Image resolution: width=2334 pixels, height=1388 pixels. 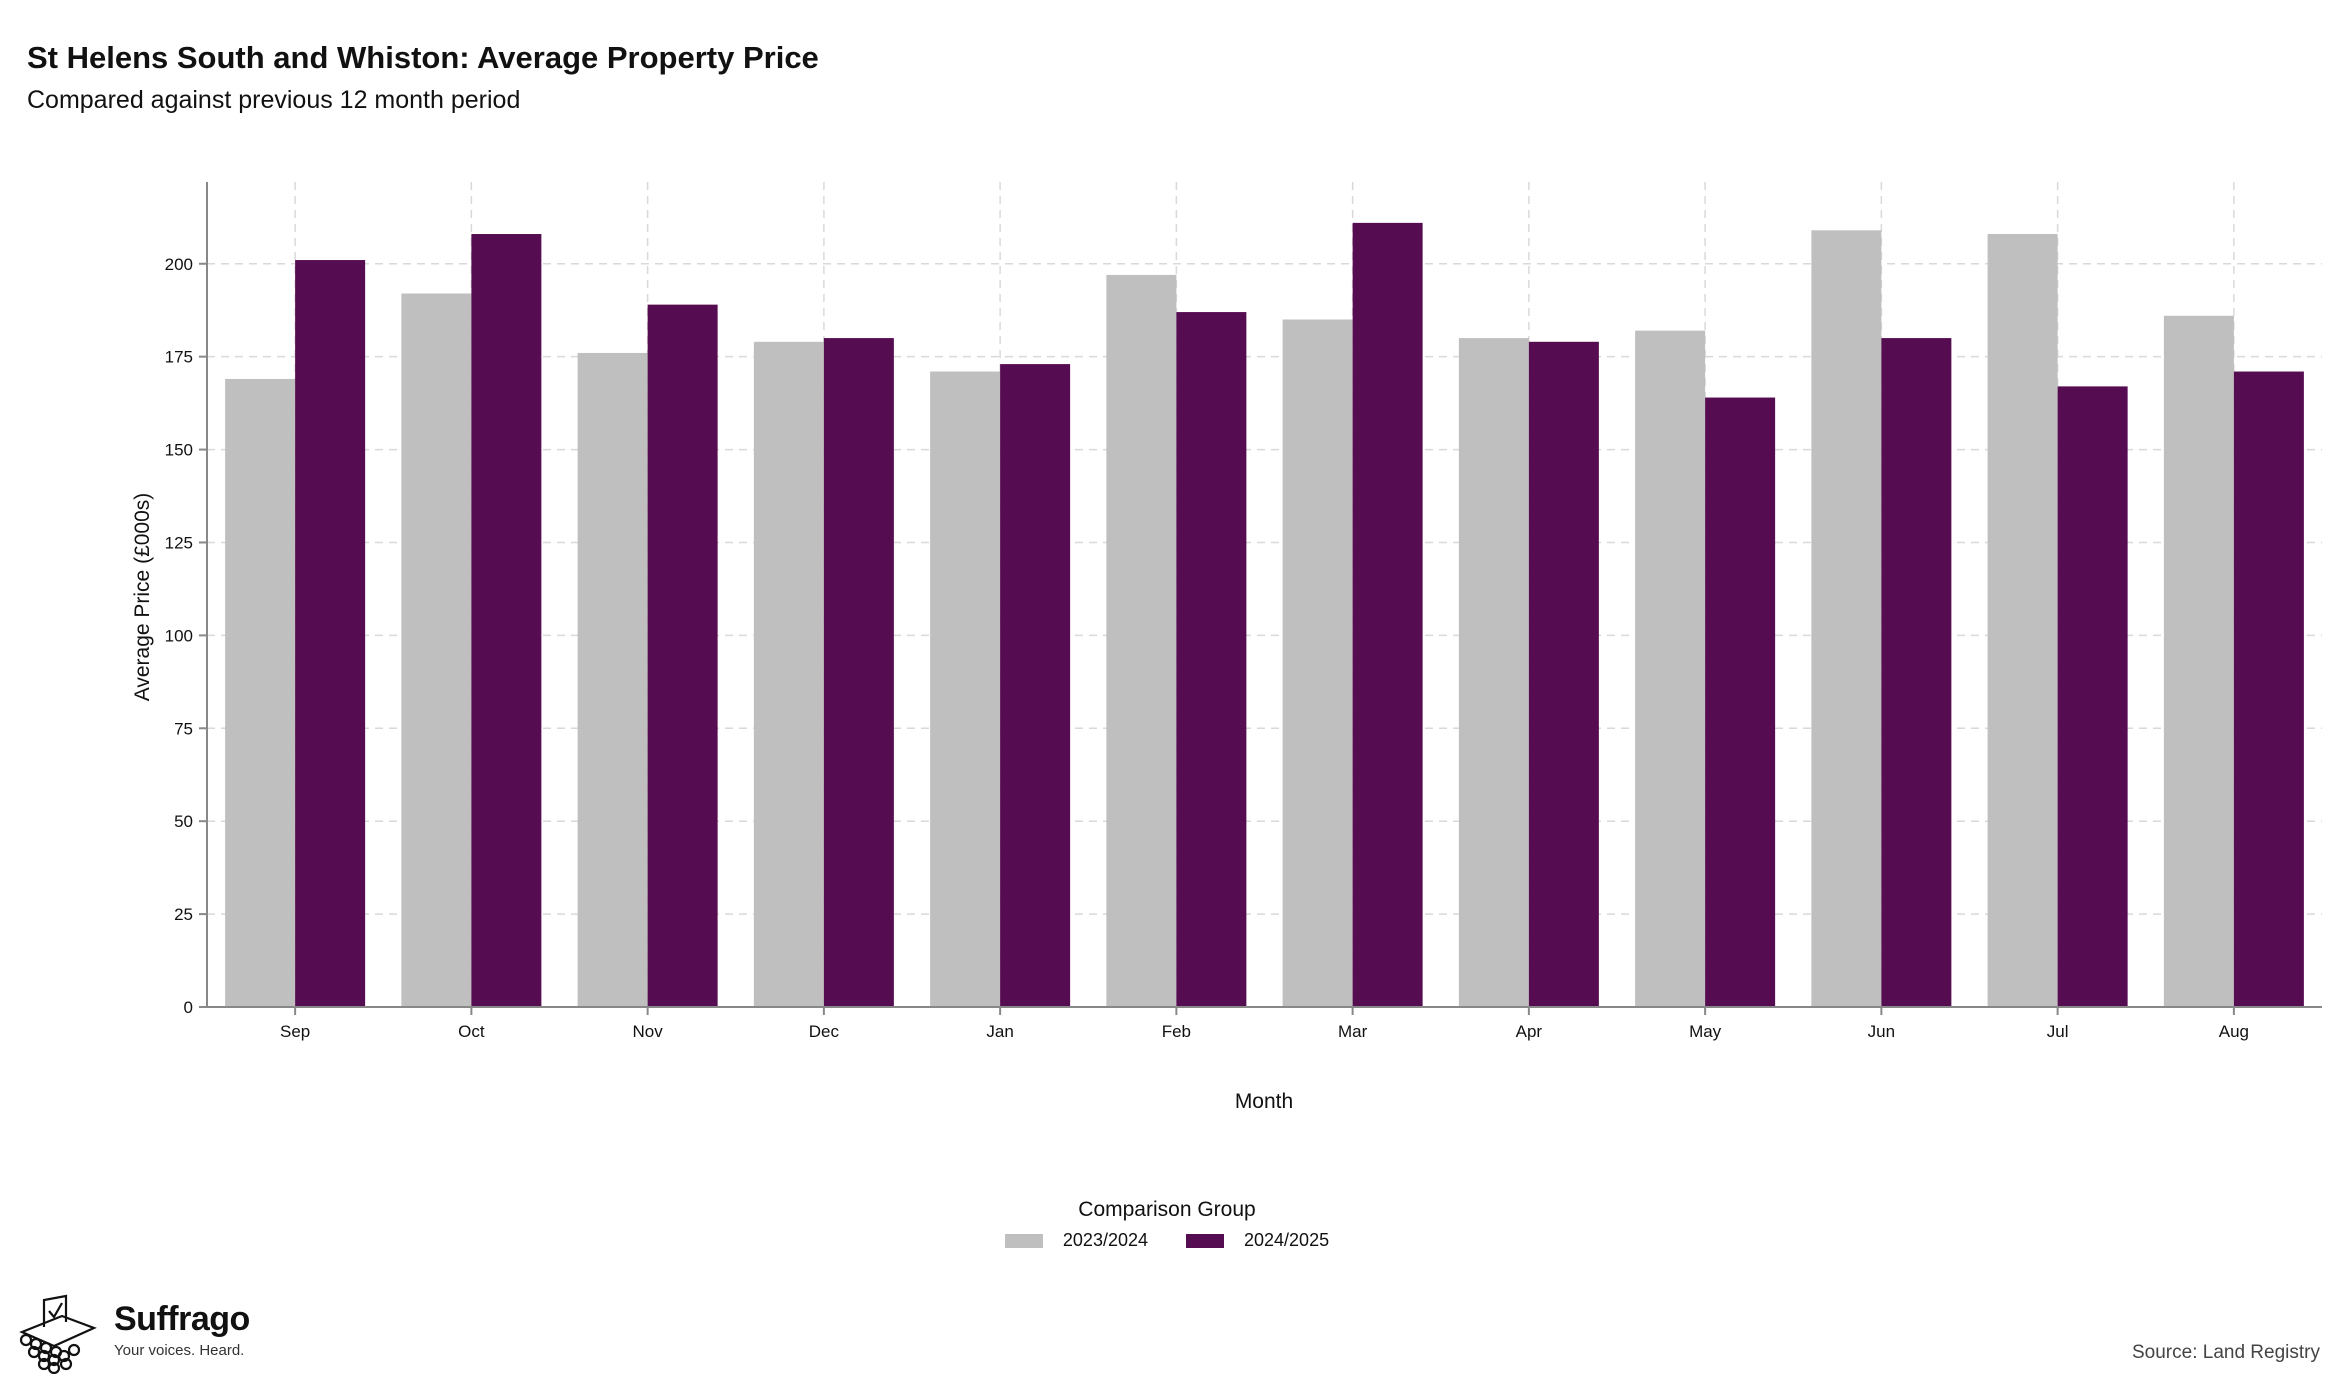 What do you see at coordinates (1023, 1240) in the screenshot?
I see `legend-swatch-2023-2024` at bounding box center [1023, 1240].